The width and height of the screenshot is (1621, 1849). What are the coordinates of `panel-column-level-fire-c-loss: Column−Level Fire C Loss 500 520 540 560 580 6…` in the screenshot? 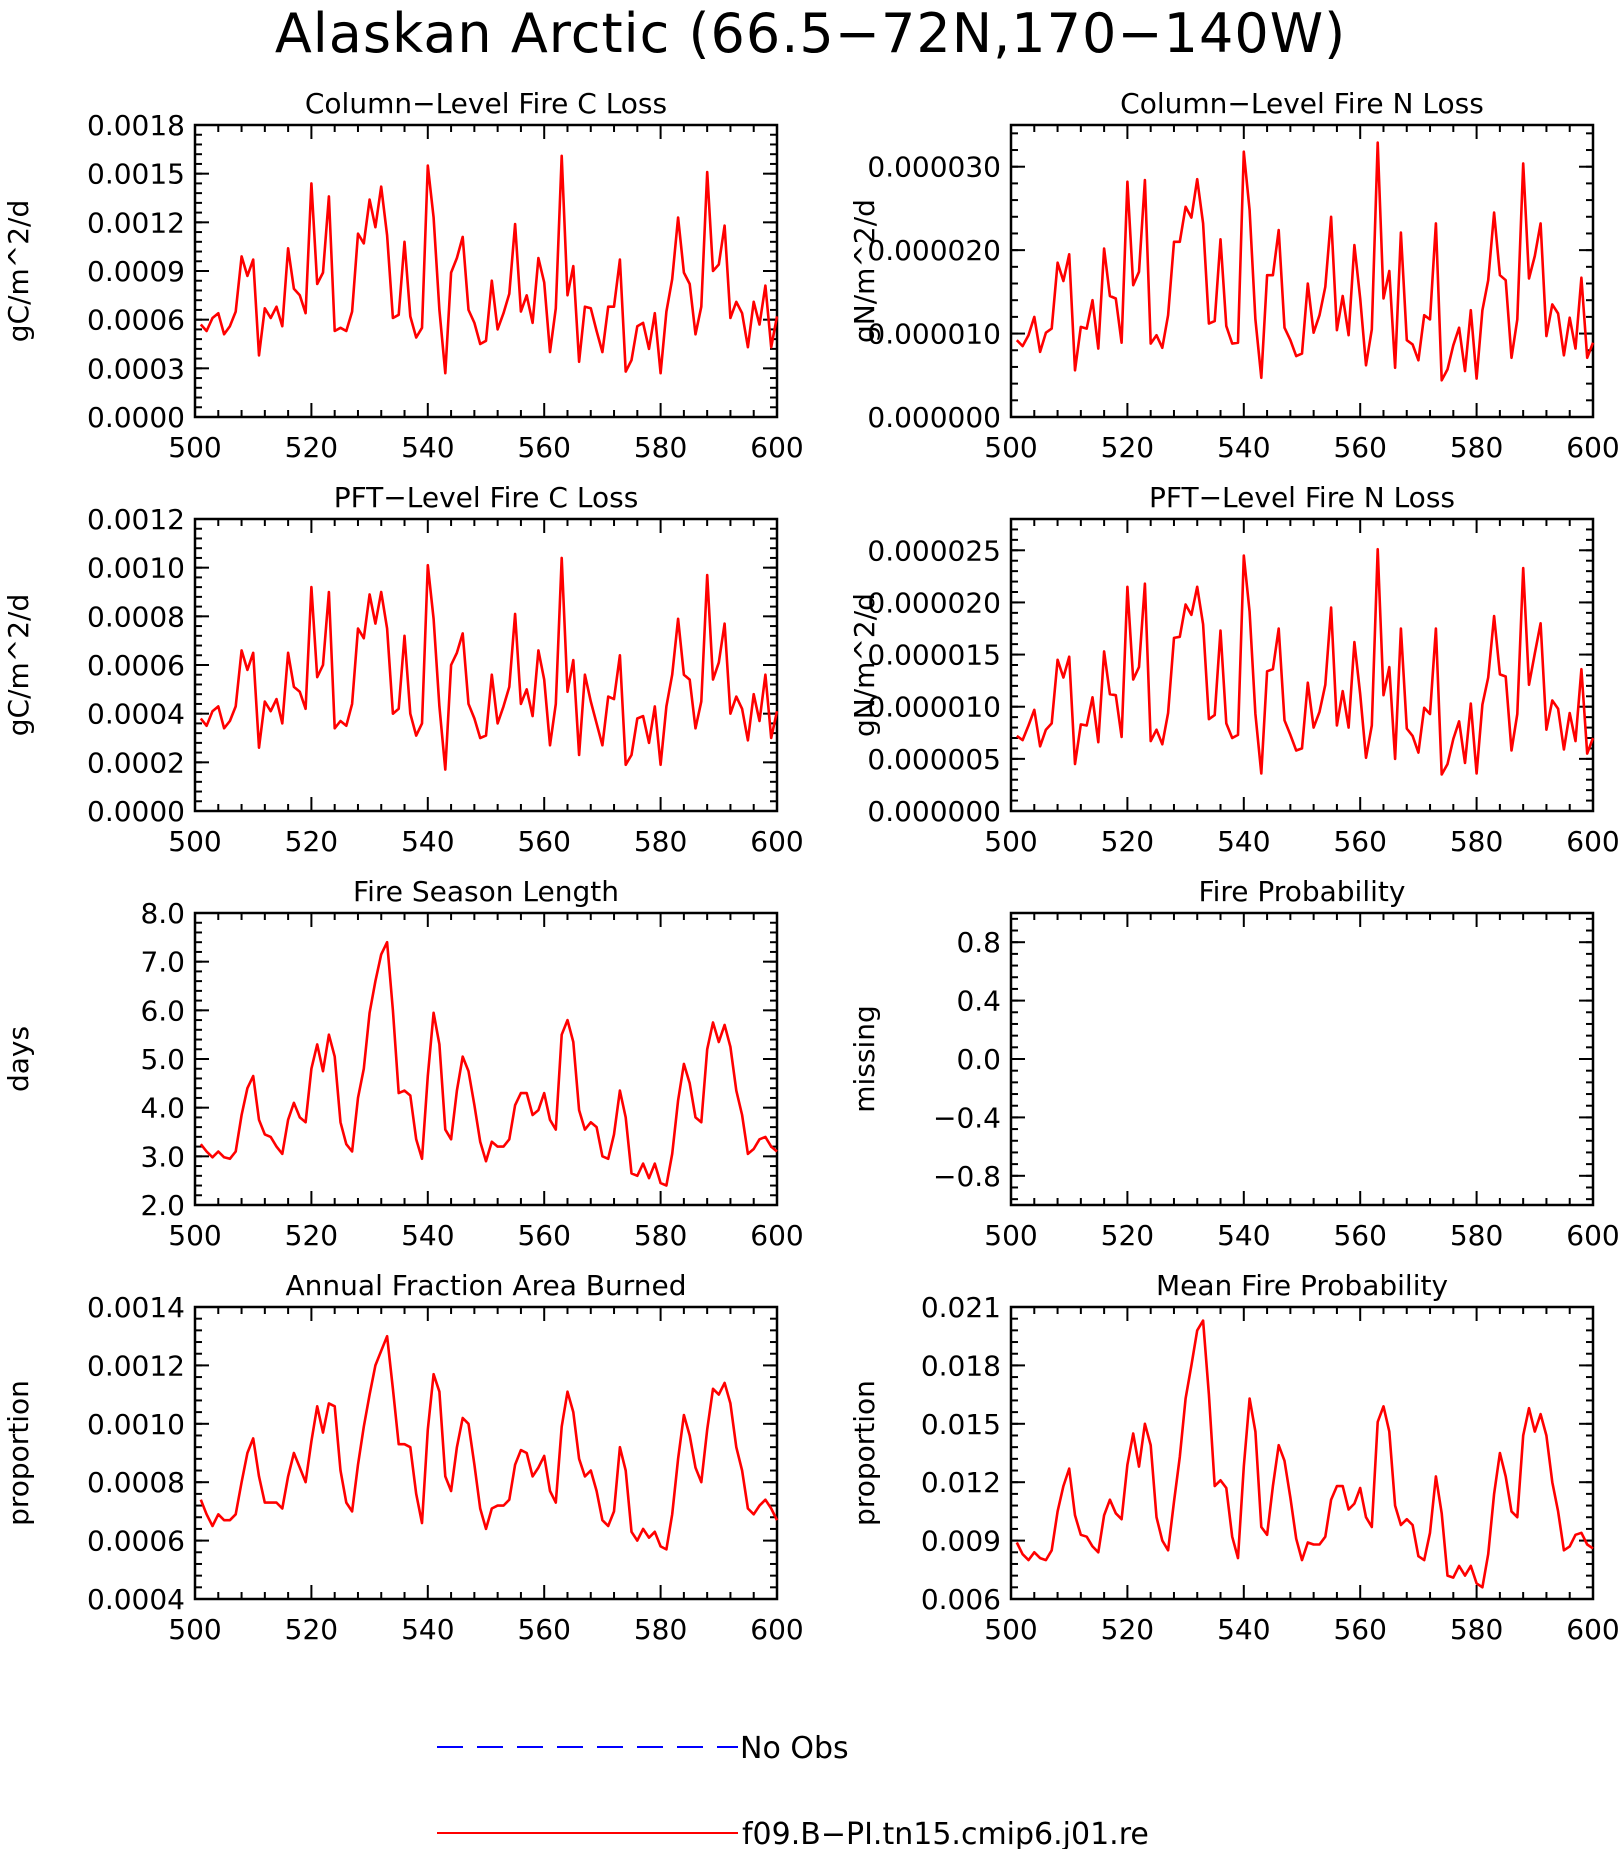 It's located at (403, 275).